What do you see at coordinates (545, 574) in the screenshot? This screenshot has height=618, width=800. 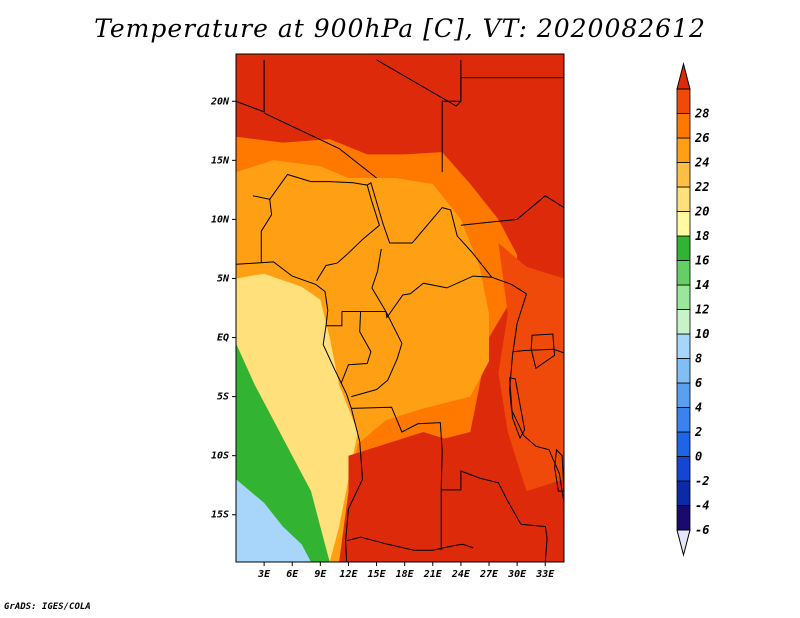 I see `x-tick-label: 33E` at bounding box center [545, 574].